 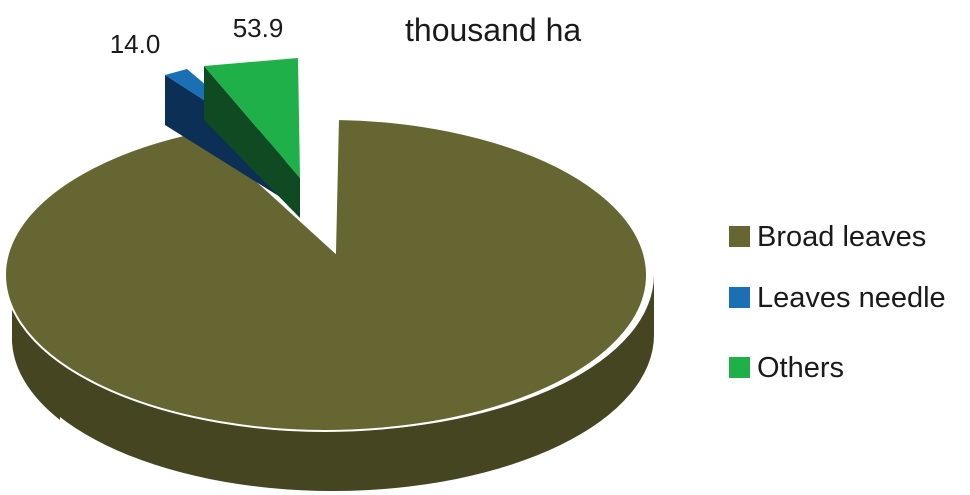 What do you see at coordinates (841, 237) in the screenshot?
I see `legend-label-broad-leaves: Broad leaves` at bounding box center [841, 237].